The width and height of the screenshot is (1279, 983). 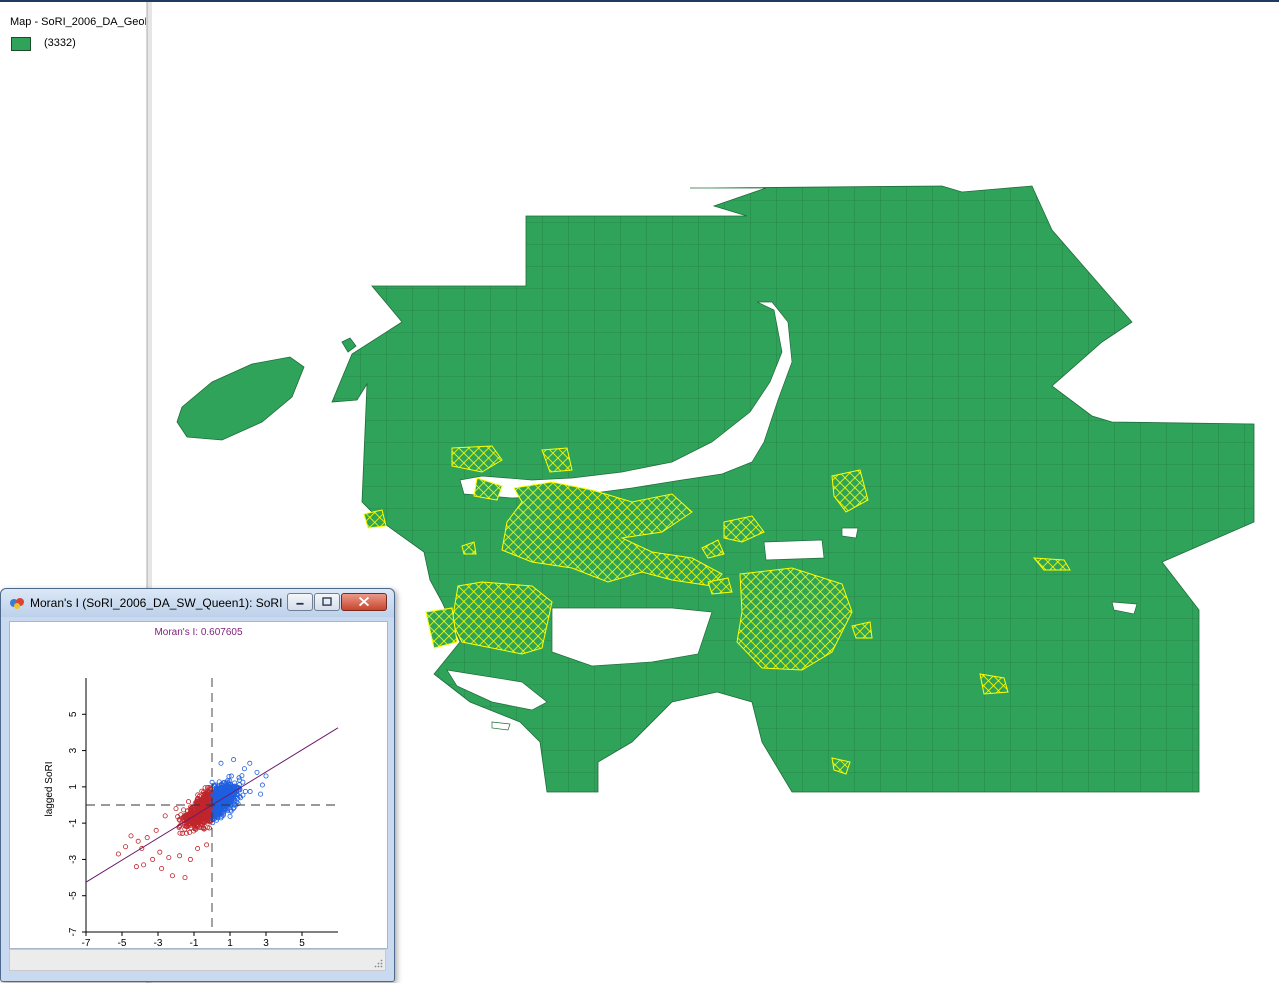 What do you see at coordinates (73, 931) in the screenshot?
I see `y-tick-label: -7` at bounding box center [73, 931].